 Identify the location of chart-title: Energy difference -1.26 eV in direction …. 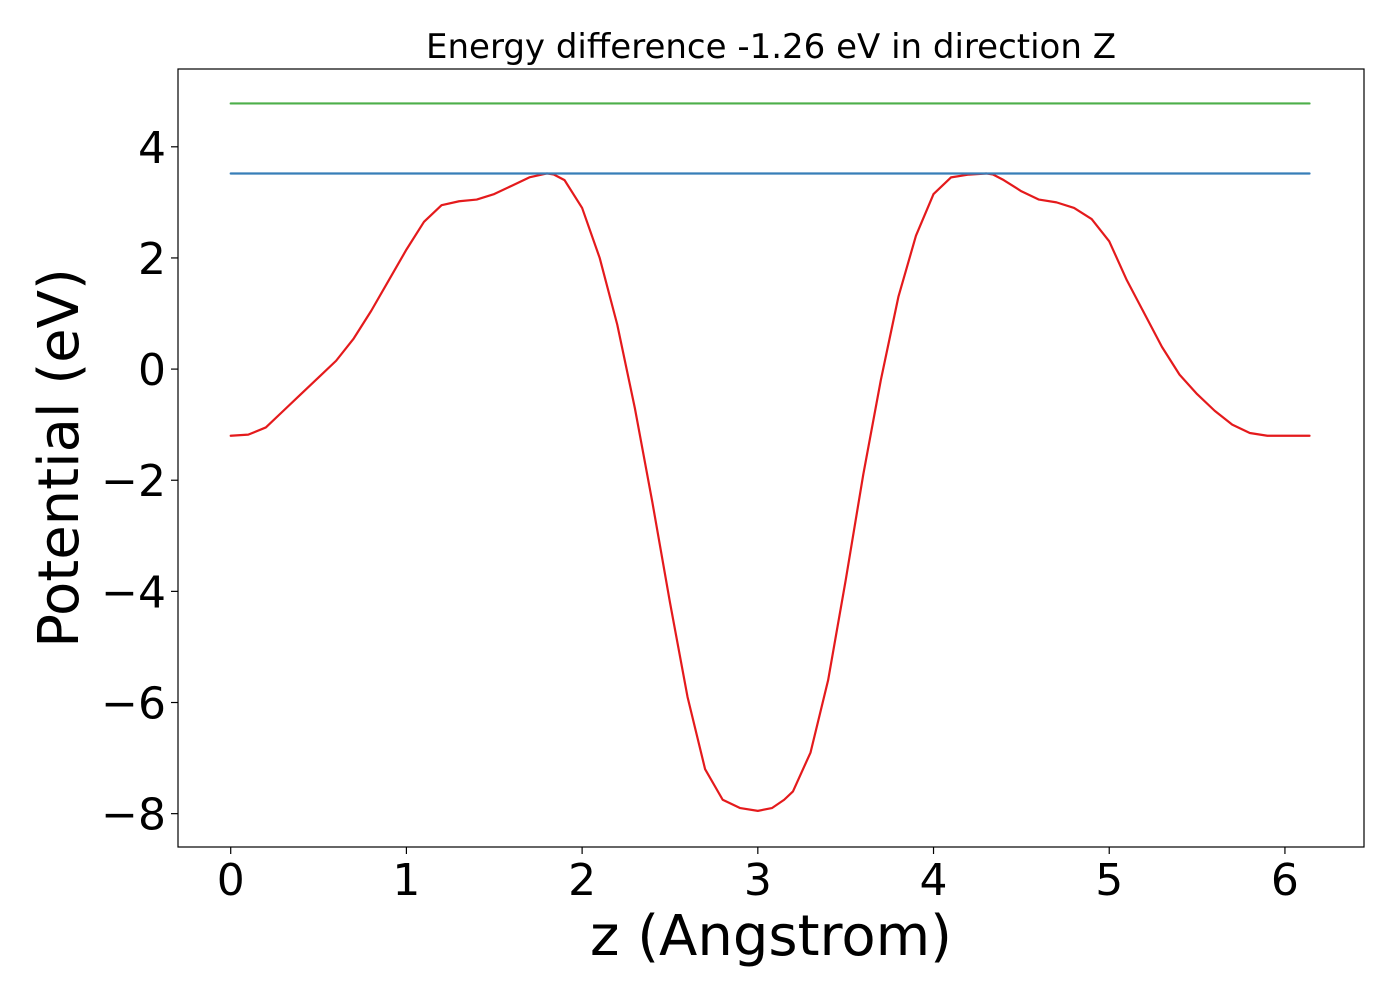
(771, 47).